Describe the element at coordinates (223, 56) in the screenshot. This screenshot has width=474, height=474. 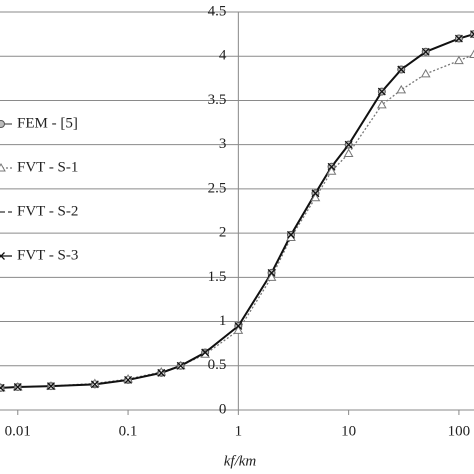
I see `y-tick-label: 4` at that location.